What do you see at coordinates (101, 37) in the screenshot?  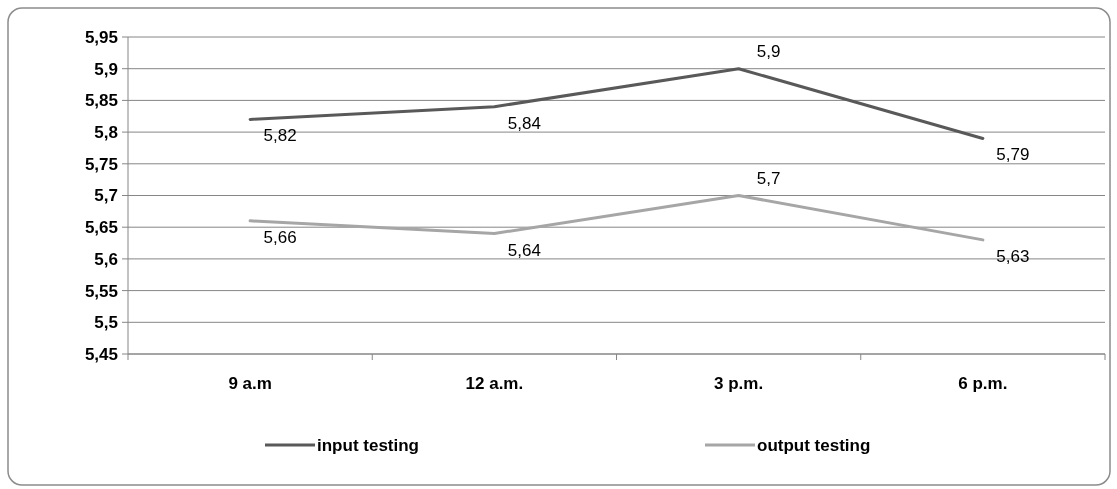 I see `y-tick-label: 5,95` at bounding box center [101, 37].